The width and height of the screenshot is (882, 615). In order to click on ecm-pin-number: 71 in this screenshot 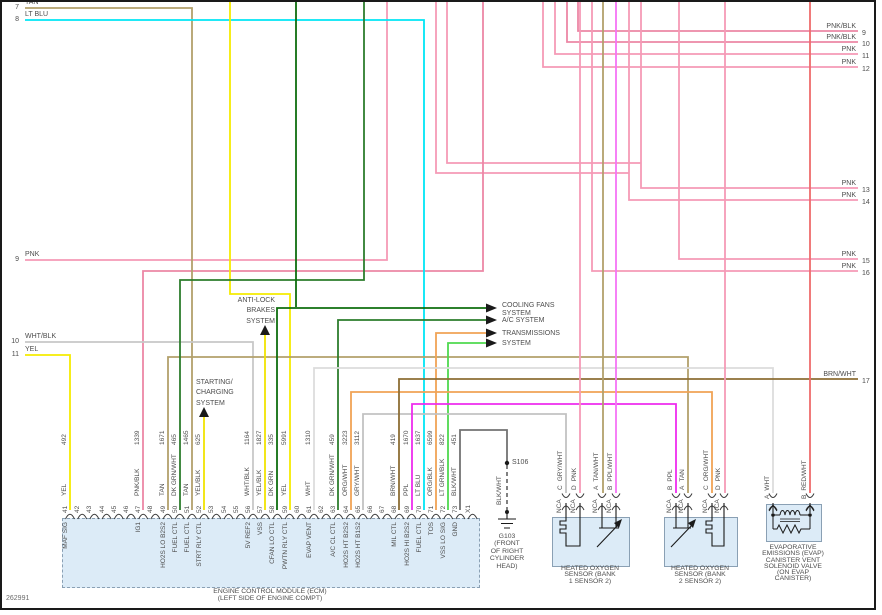, I will do `click(431, 509)`.